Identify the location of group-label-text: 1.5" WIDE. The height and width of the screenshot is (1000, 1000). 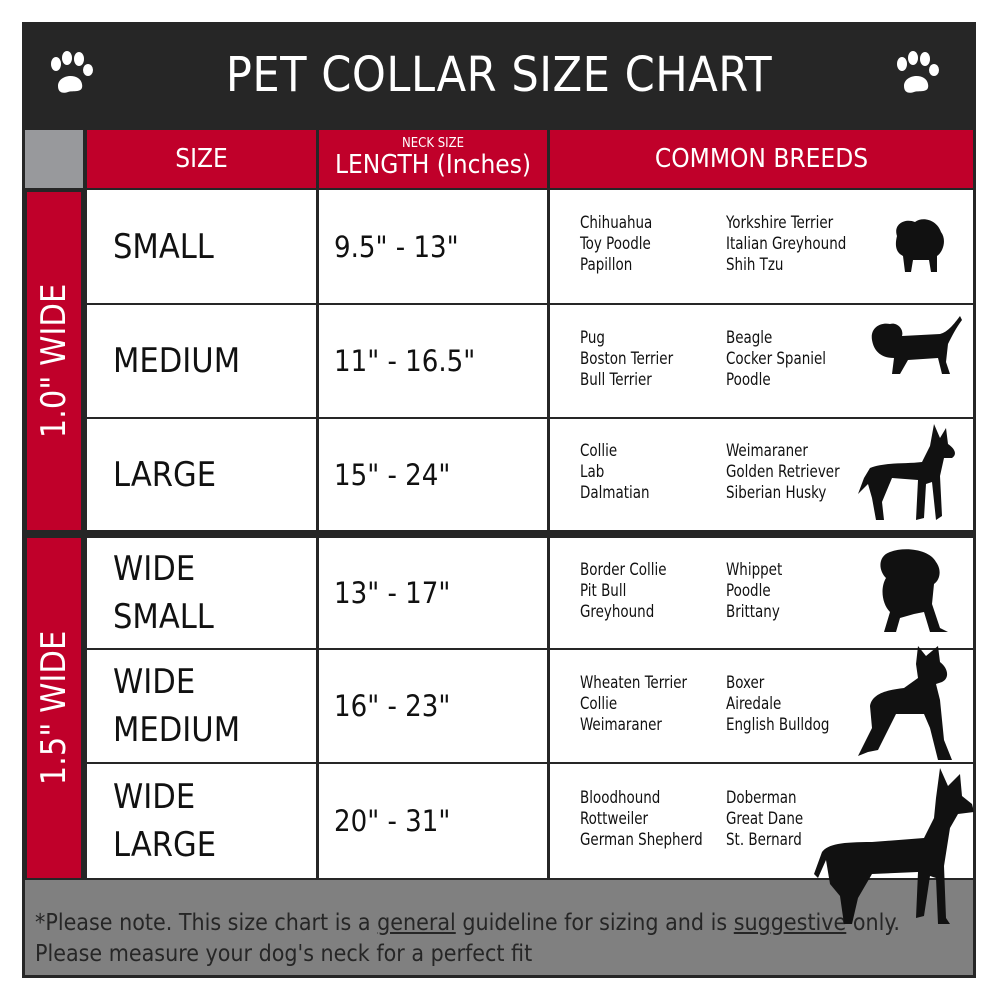
(54, 708).